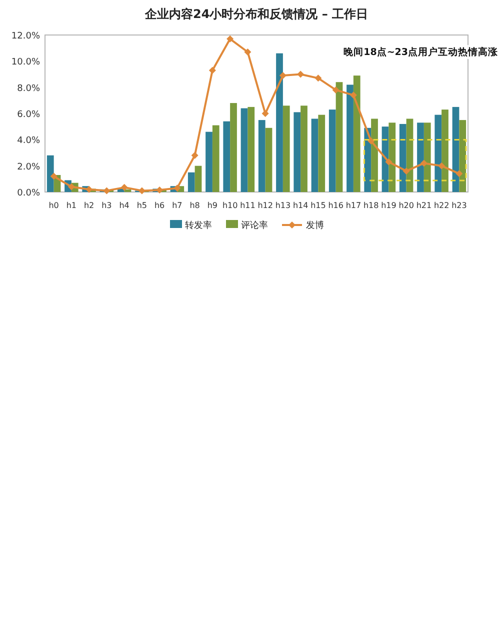 The image size is (500, 632). Describe the element at coordinates (107, 205) in the screenshot. I see `x-tick-label: h3` at that location.